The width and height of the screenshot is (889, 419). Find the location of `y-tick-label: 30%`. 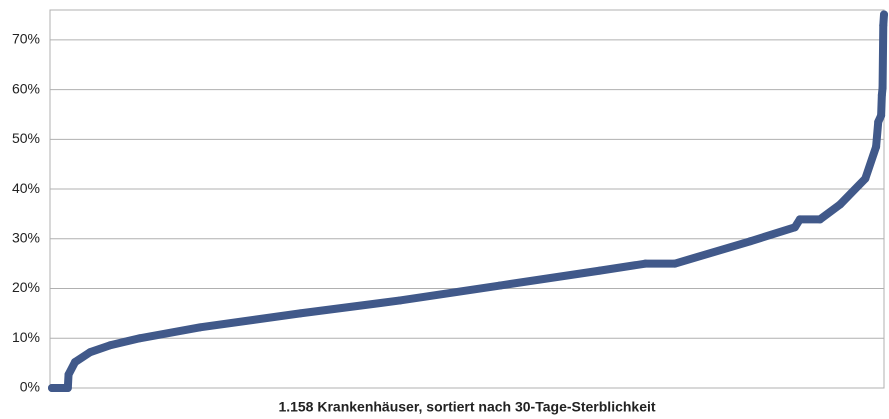

y-tick-label: 30% is located at coordinates (26, 237).